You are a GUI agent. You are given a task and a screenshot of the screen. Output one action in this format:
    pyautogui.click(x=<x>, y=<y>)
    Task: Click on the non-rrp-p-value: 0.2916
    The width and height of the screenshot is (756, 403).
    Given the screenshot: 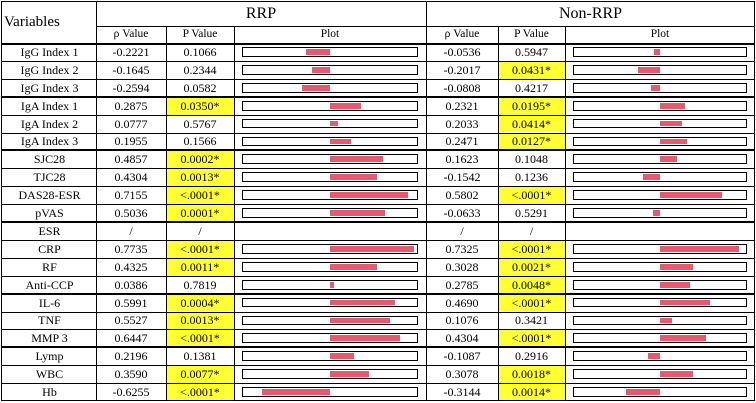 What is the action you would take?
    pyautogui.click(x=531, y=356)
    